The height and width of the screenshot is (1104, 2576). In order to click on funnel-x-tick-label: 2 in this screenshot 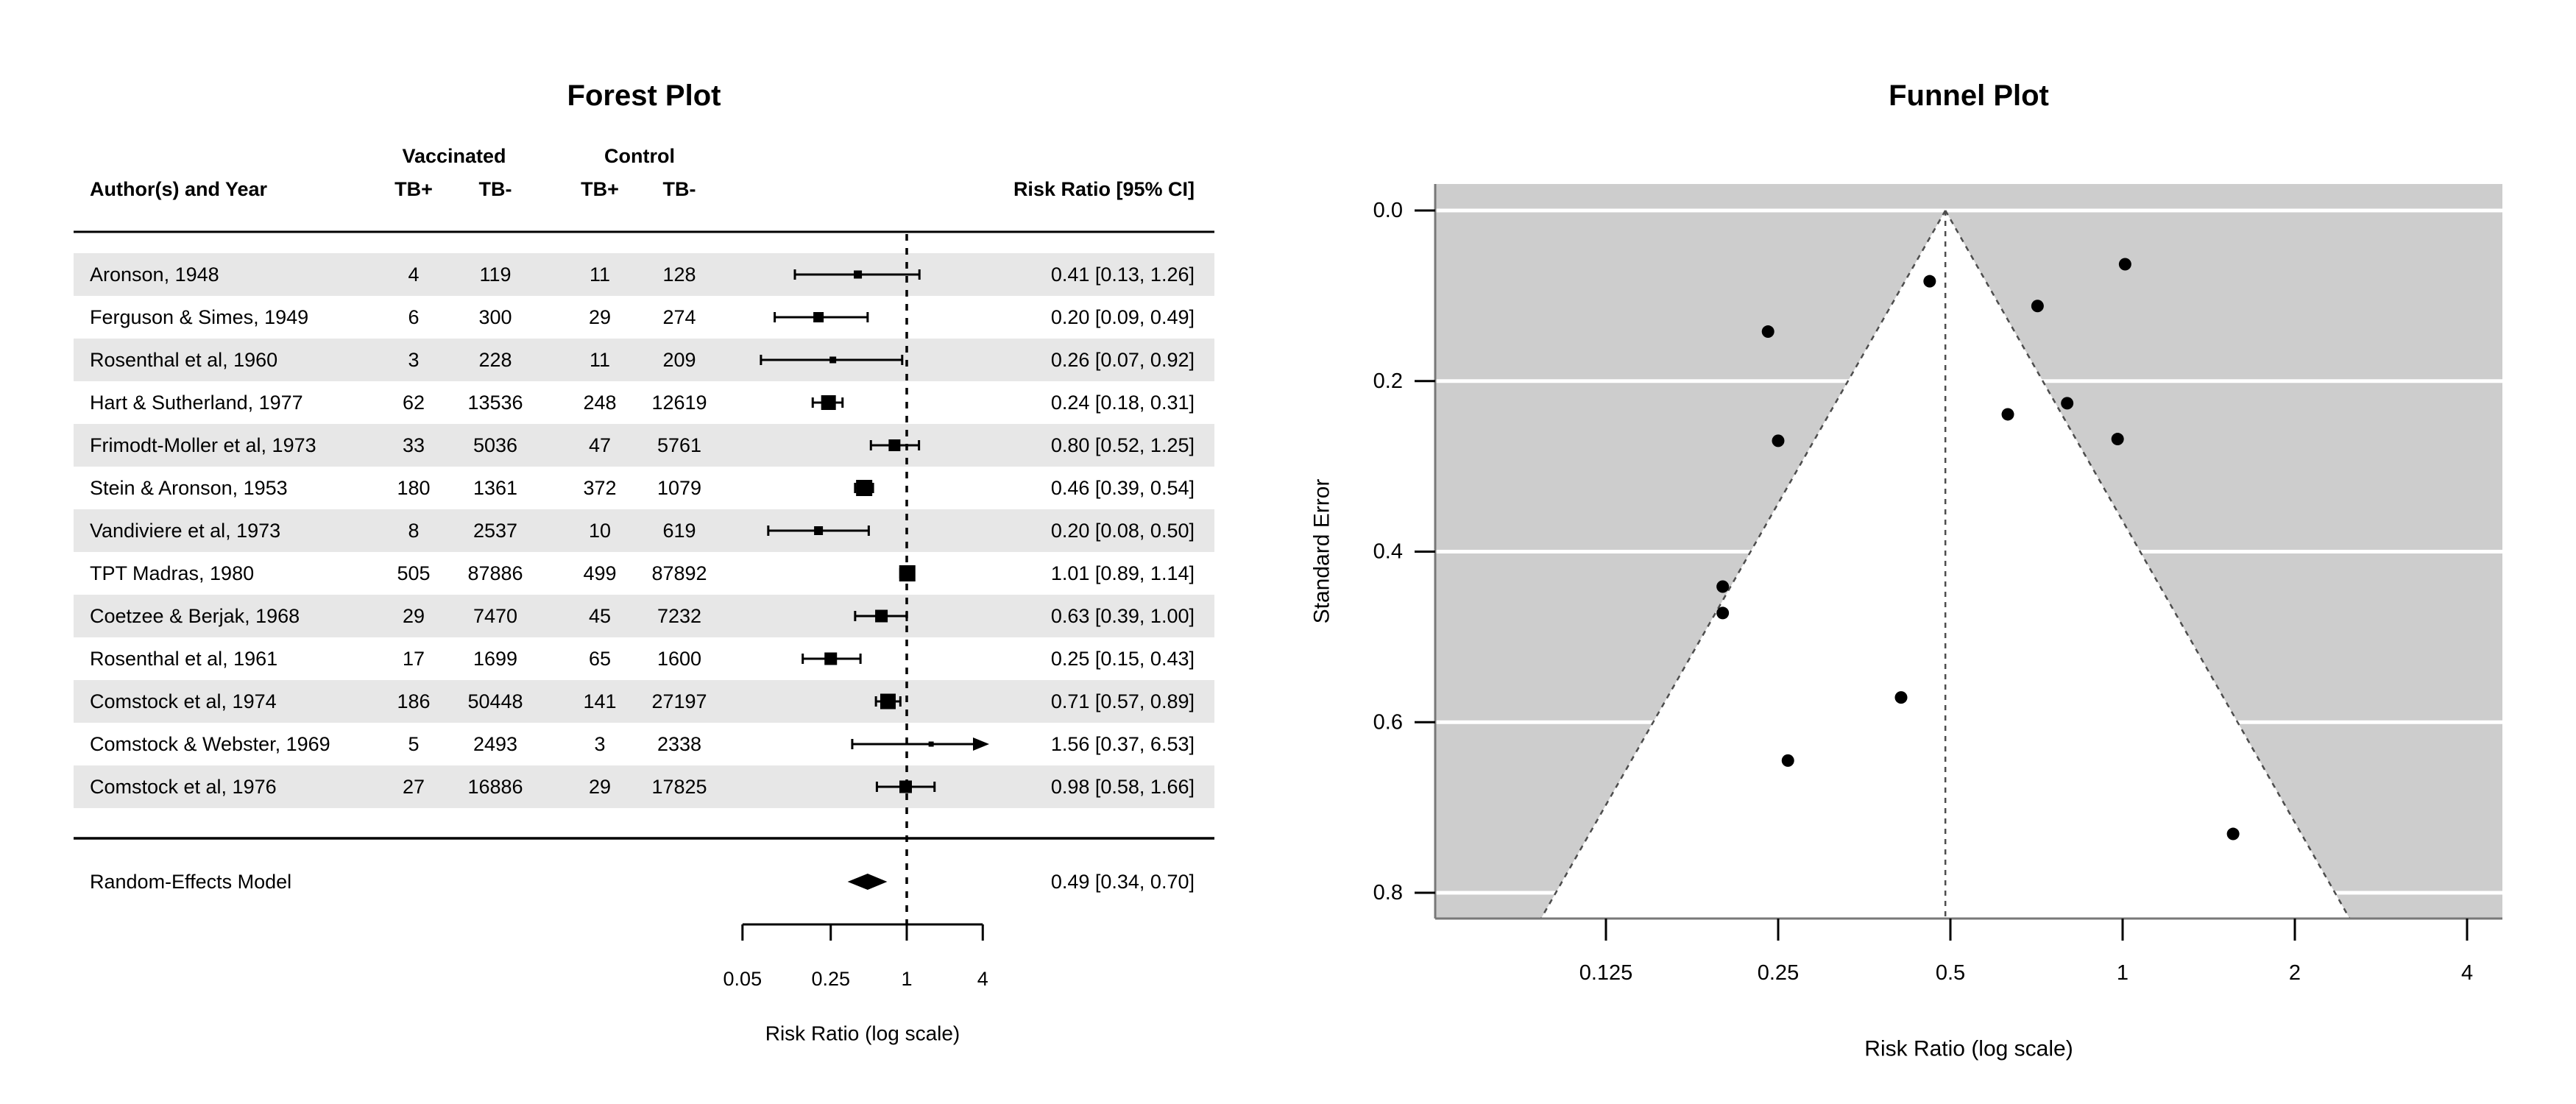, I will do `click(2295, 973)`.